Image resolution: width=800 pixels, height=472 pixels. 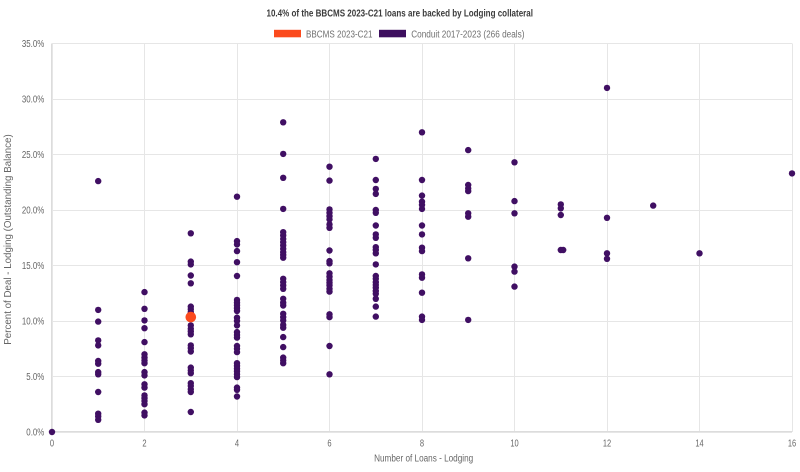 What do you see at coordinates (329, 444) in the screenshot?
I see `svg-text: 6` at bounding box center [329, 444].